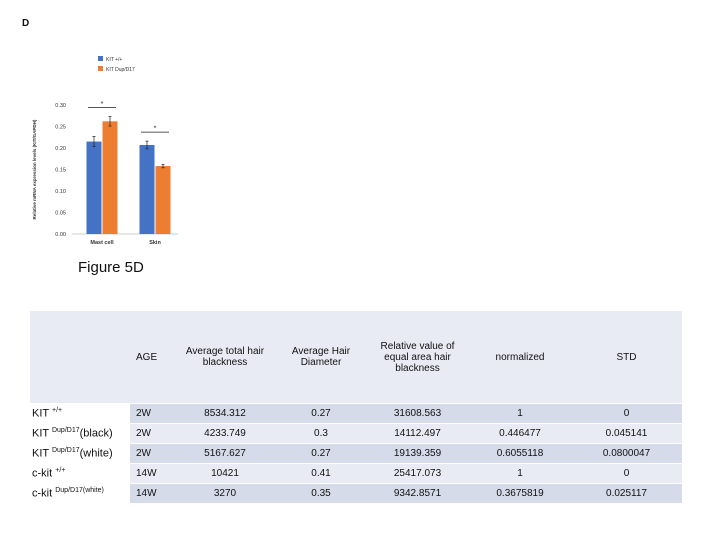 This screenshot has width=720, height=540. What do you see at coordinates (417, 493) in the screenshot?
I see `cell-relative-value: 9342.8571` at bounding box center [417, 493].